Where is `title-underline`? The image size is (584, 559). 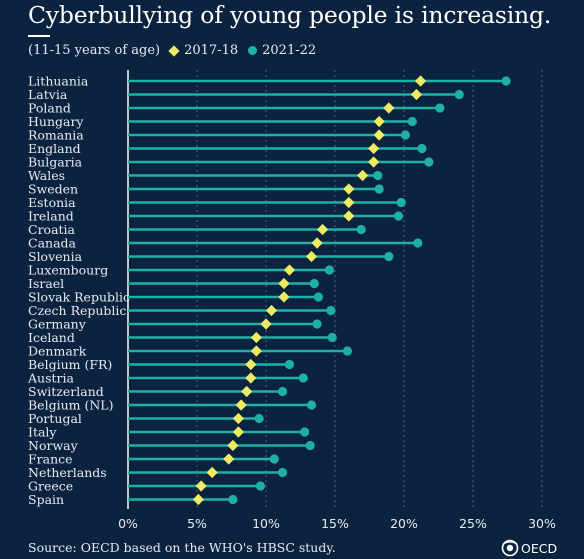 title-underline is located at coordinates (39, 36).